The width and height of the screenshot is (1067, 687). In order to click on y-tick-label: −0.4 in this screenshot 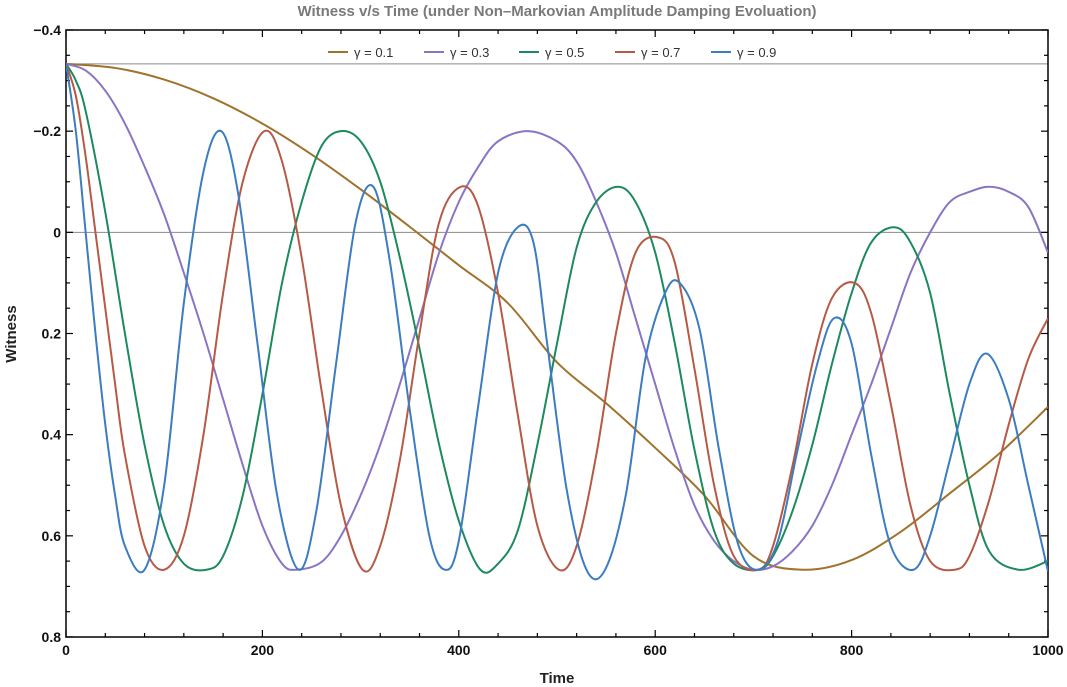, I will do `click(47, 30)`.